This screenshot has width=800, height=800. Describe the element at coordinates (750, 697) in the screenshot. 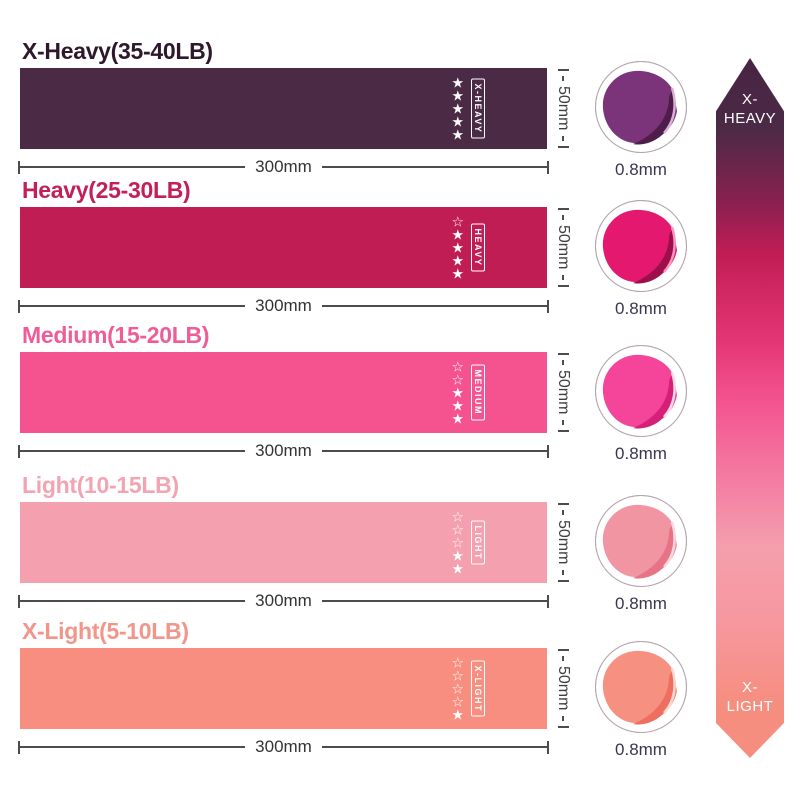

I see `scale-bottom-label: X- LIGHT` at that location.